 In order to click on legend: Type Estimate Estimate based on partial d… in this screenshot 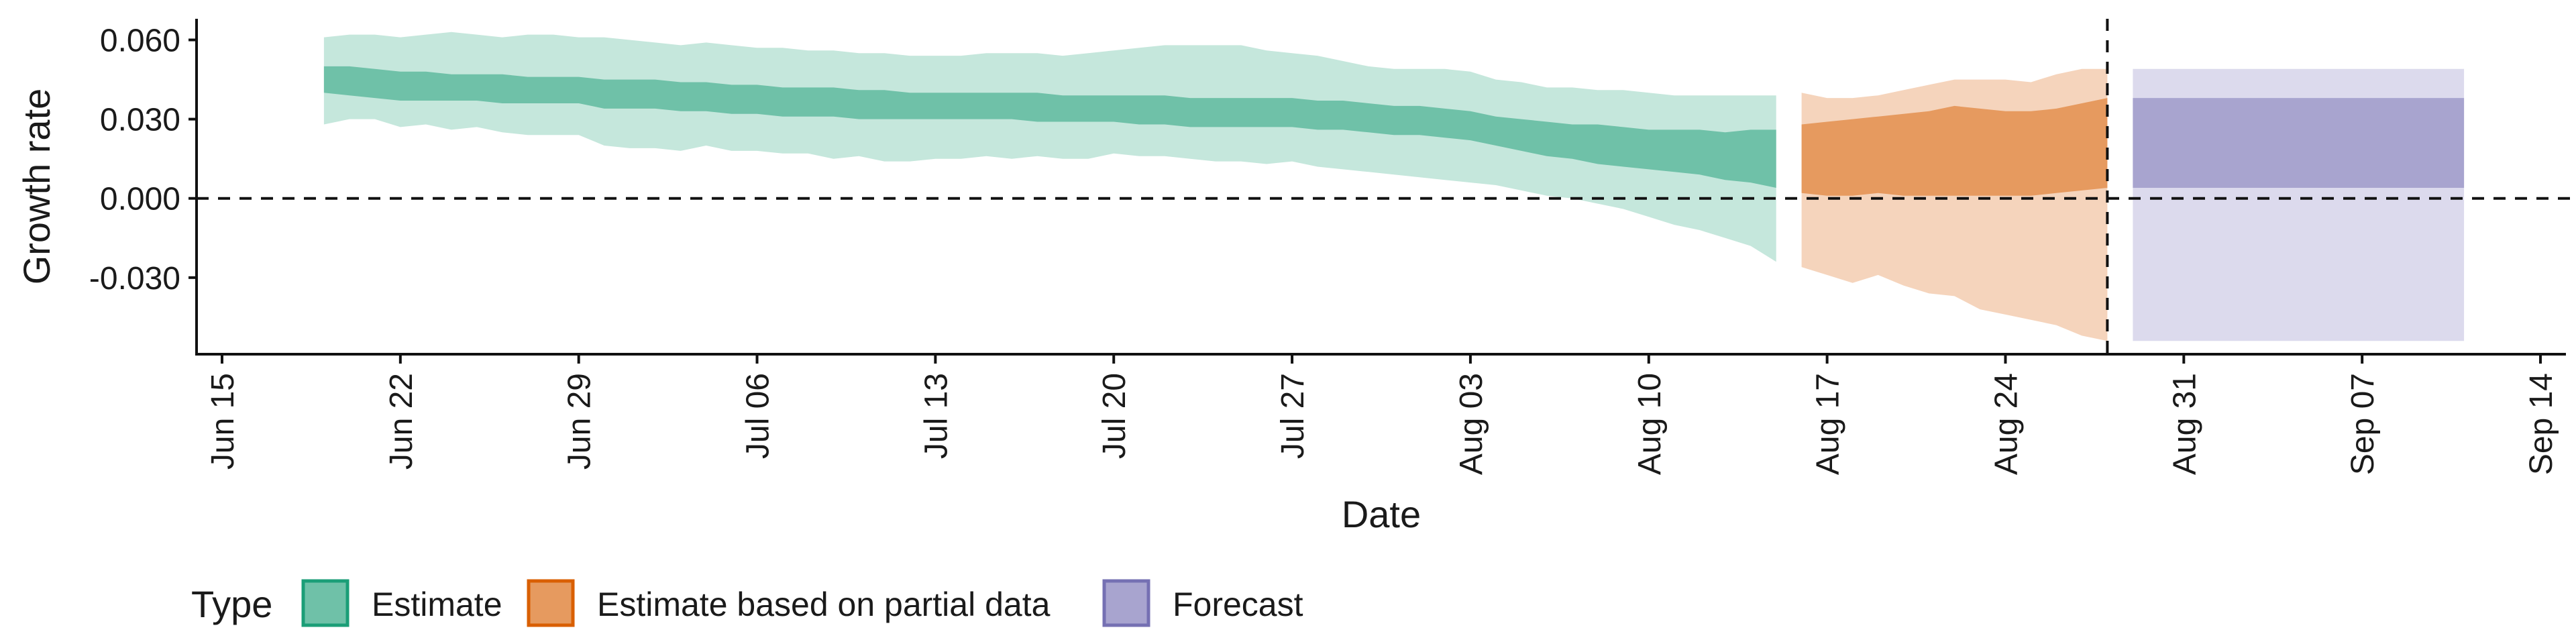, I will do `click(747, 603)`.